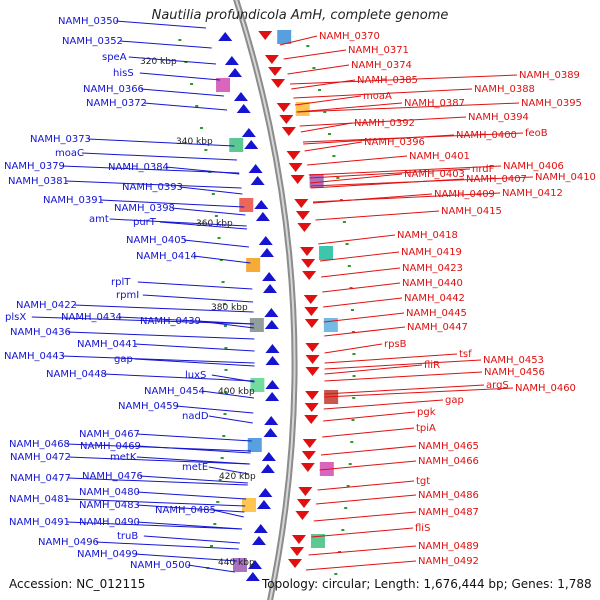 The width and height of the screenshot is (600, 600). Describe the element at coordinates (265, 300) in the screenshot. I see `genome-backbone-highlight` at that location.